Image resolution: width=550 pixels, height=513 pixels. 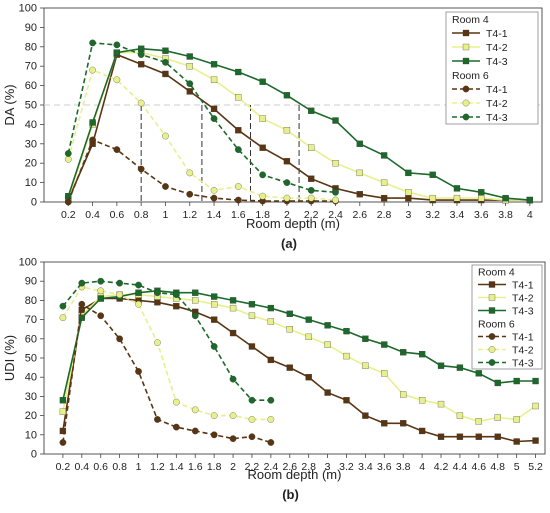 What do you see at coordinates (479, 467) in the screenshot?
I see `x-tick-label: 4.6` at bounding box center [479, 467].